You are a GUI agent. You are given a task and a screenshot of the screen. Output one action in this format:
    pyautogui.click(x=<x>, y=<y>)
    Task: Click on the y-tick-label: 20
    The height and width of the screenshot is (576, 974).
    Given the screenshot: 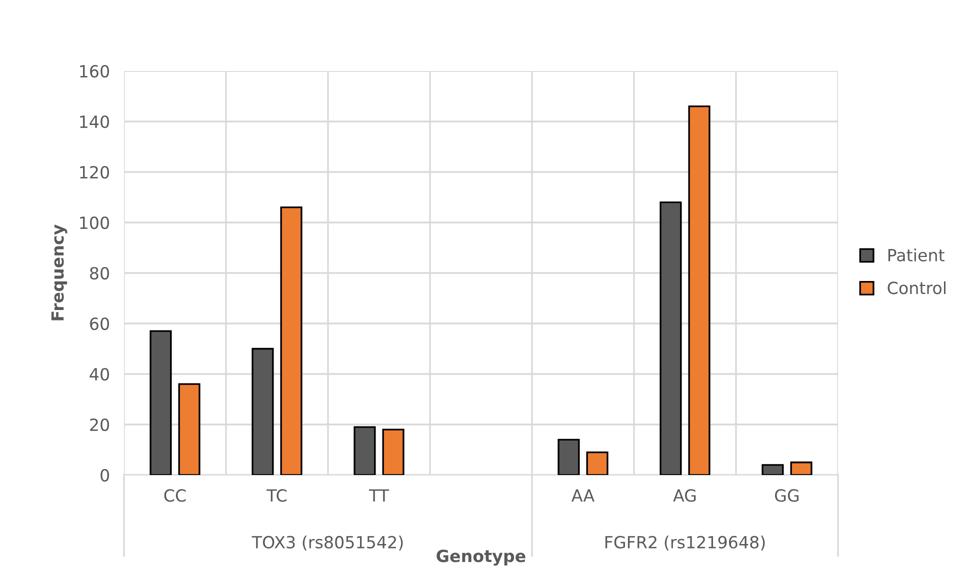 What is the action you would take?
    pyautogui.click(x=100, y=425)
    